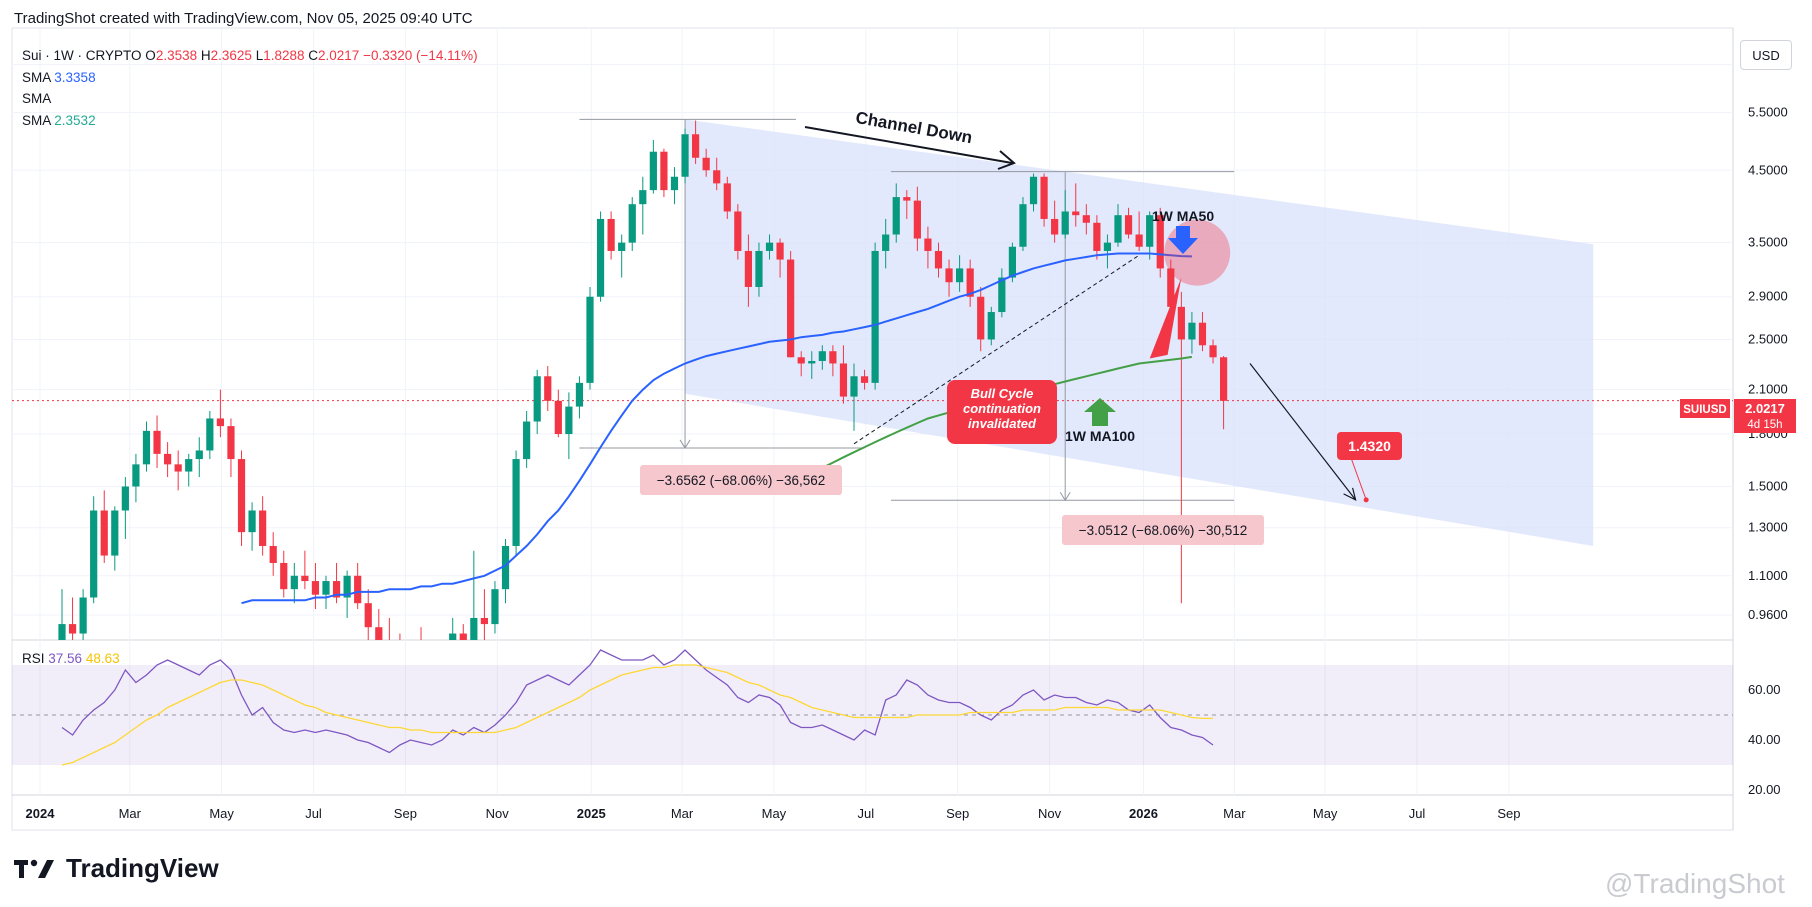  Describe the element at coordinates (1508, 813) in the screenshot. I see `time-tick-label: Sep` at that location.